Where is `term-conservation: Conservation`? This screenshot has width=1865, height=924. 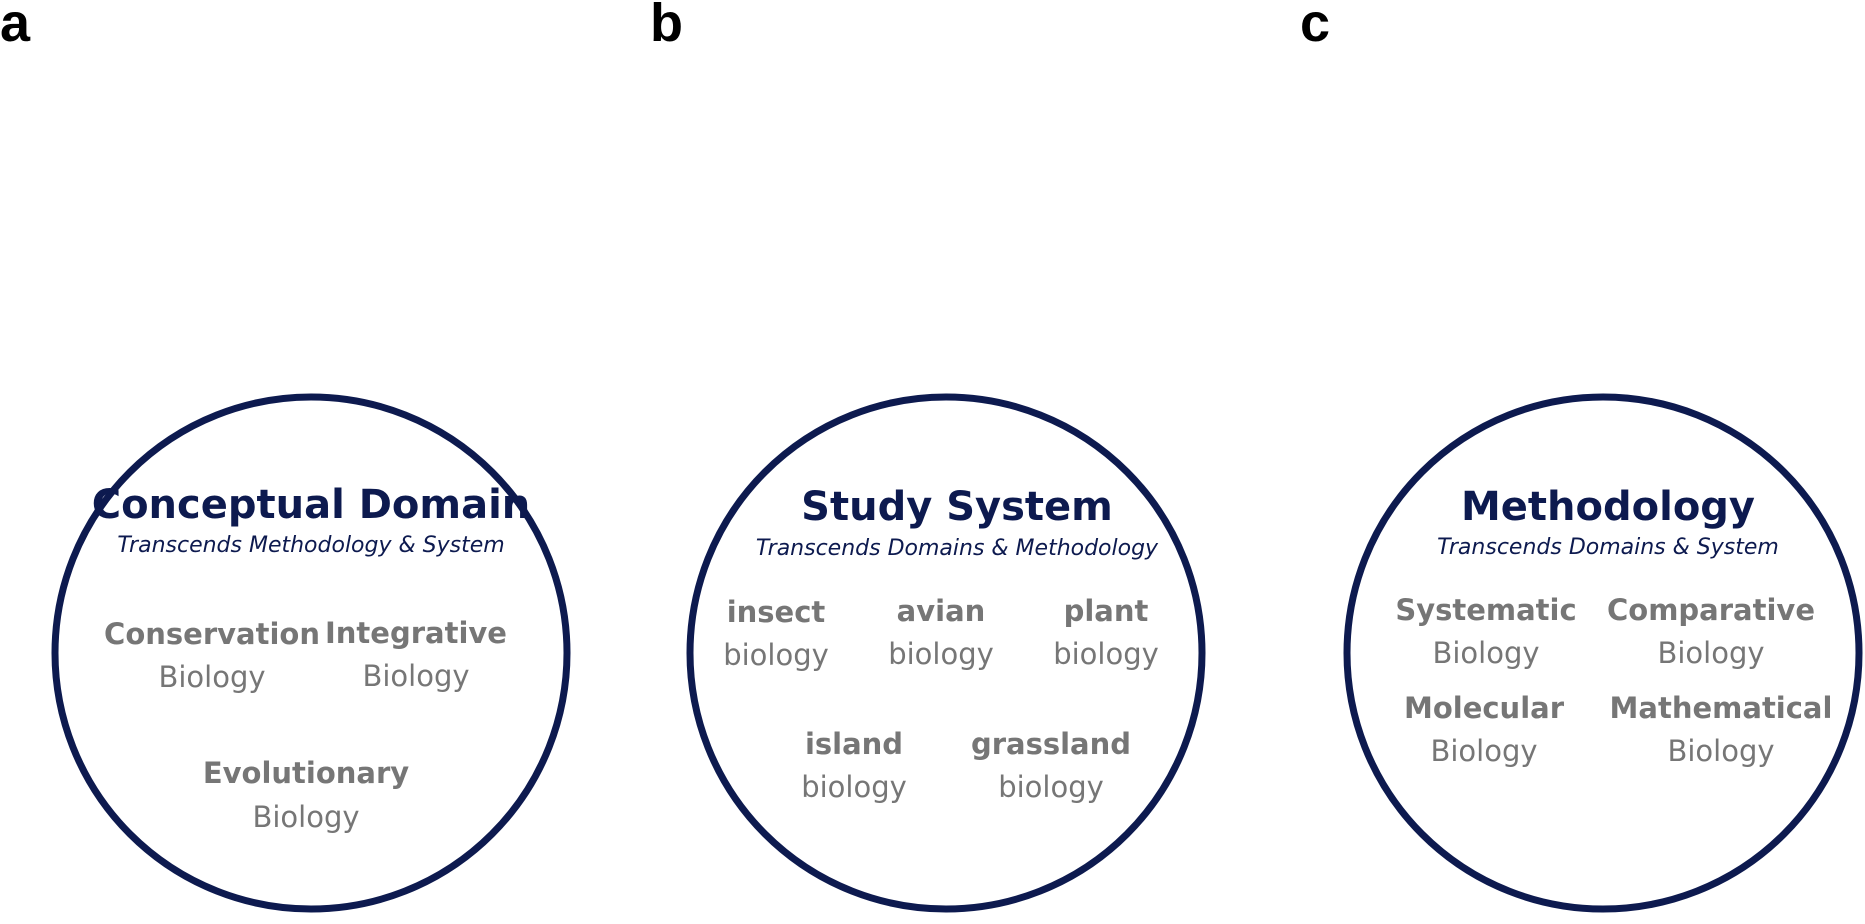
term-conservation: Conservation is located at coordinates (212, 634).